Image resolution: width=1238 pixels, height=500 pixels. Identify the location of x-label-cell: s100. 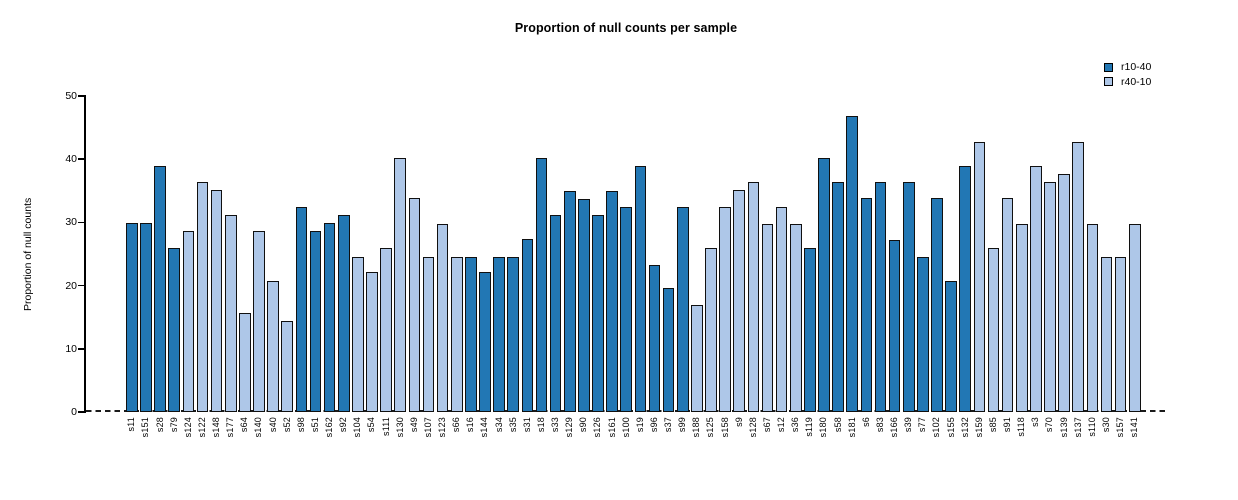
(626, 447).